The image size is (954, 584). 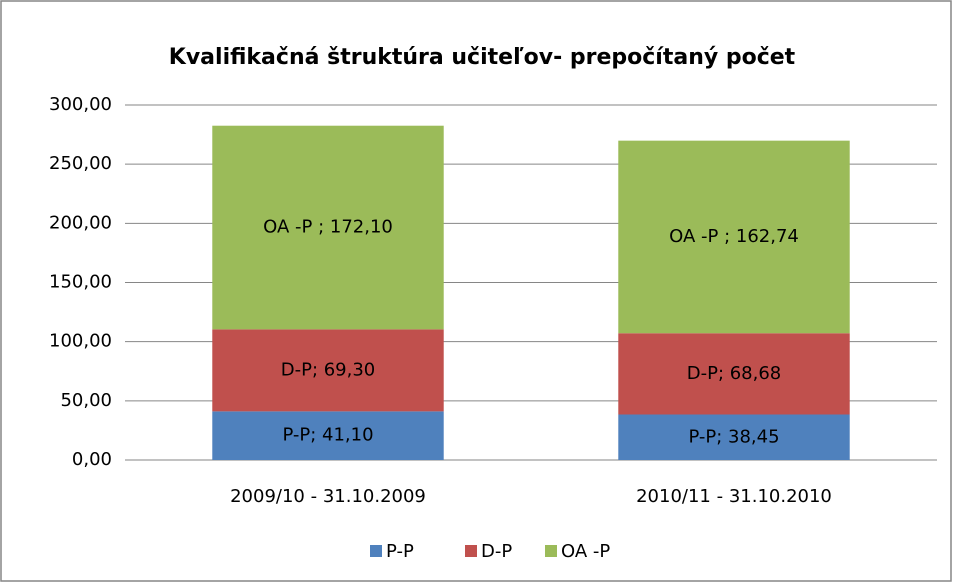 I want to click on data-label: OA -P ; 172,10, so click(x=328, y=227).